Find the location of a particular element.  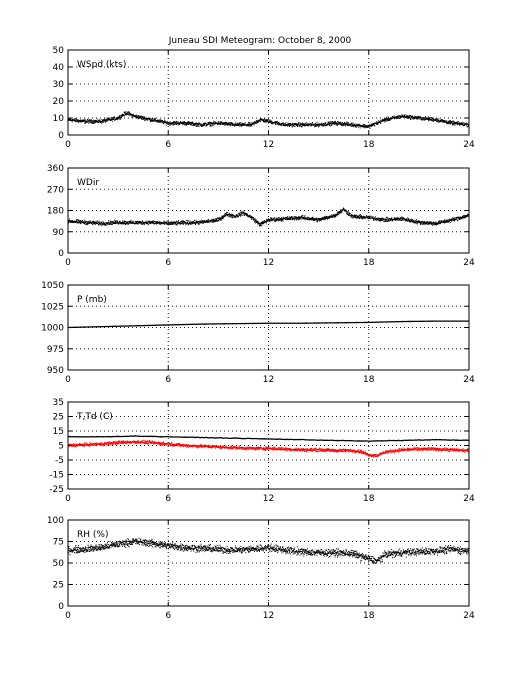

pressure-xtick-label: 24 is located at coordinates (469, 380).